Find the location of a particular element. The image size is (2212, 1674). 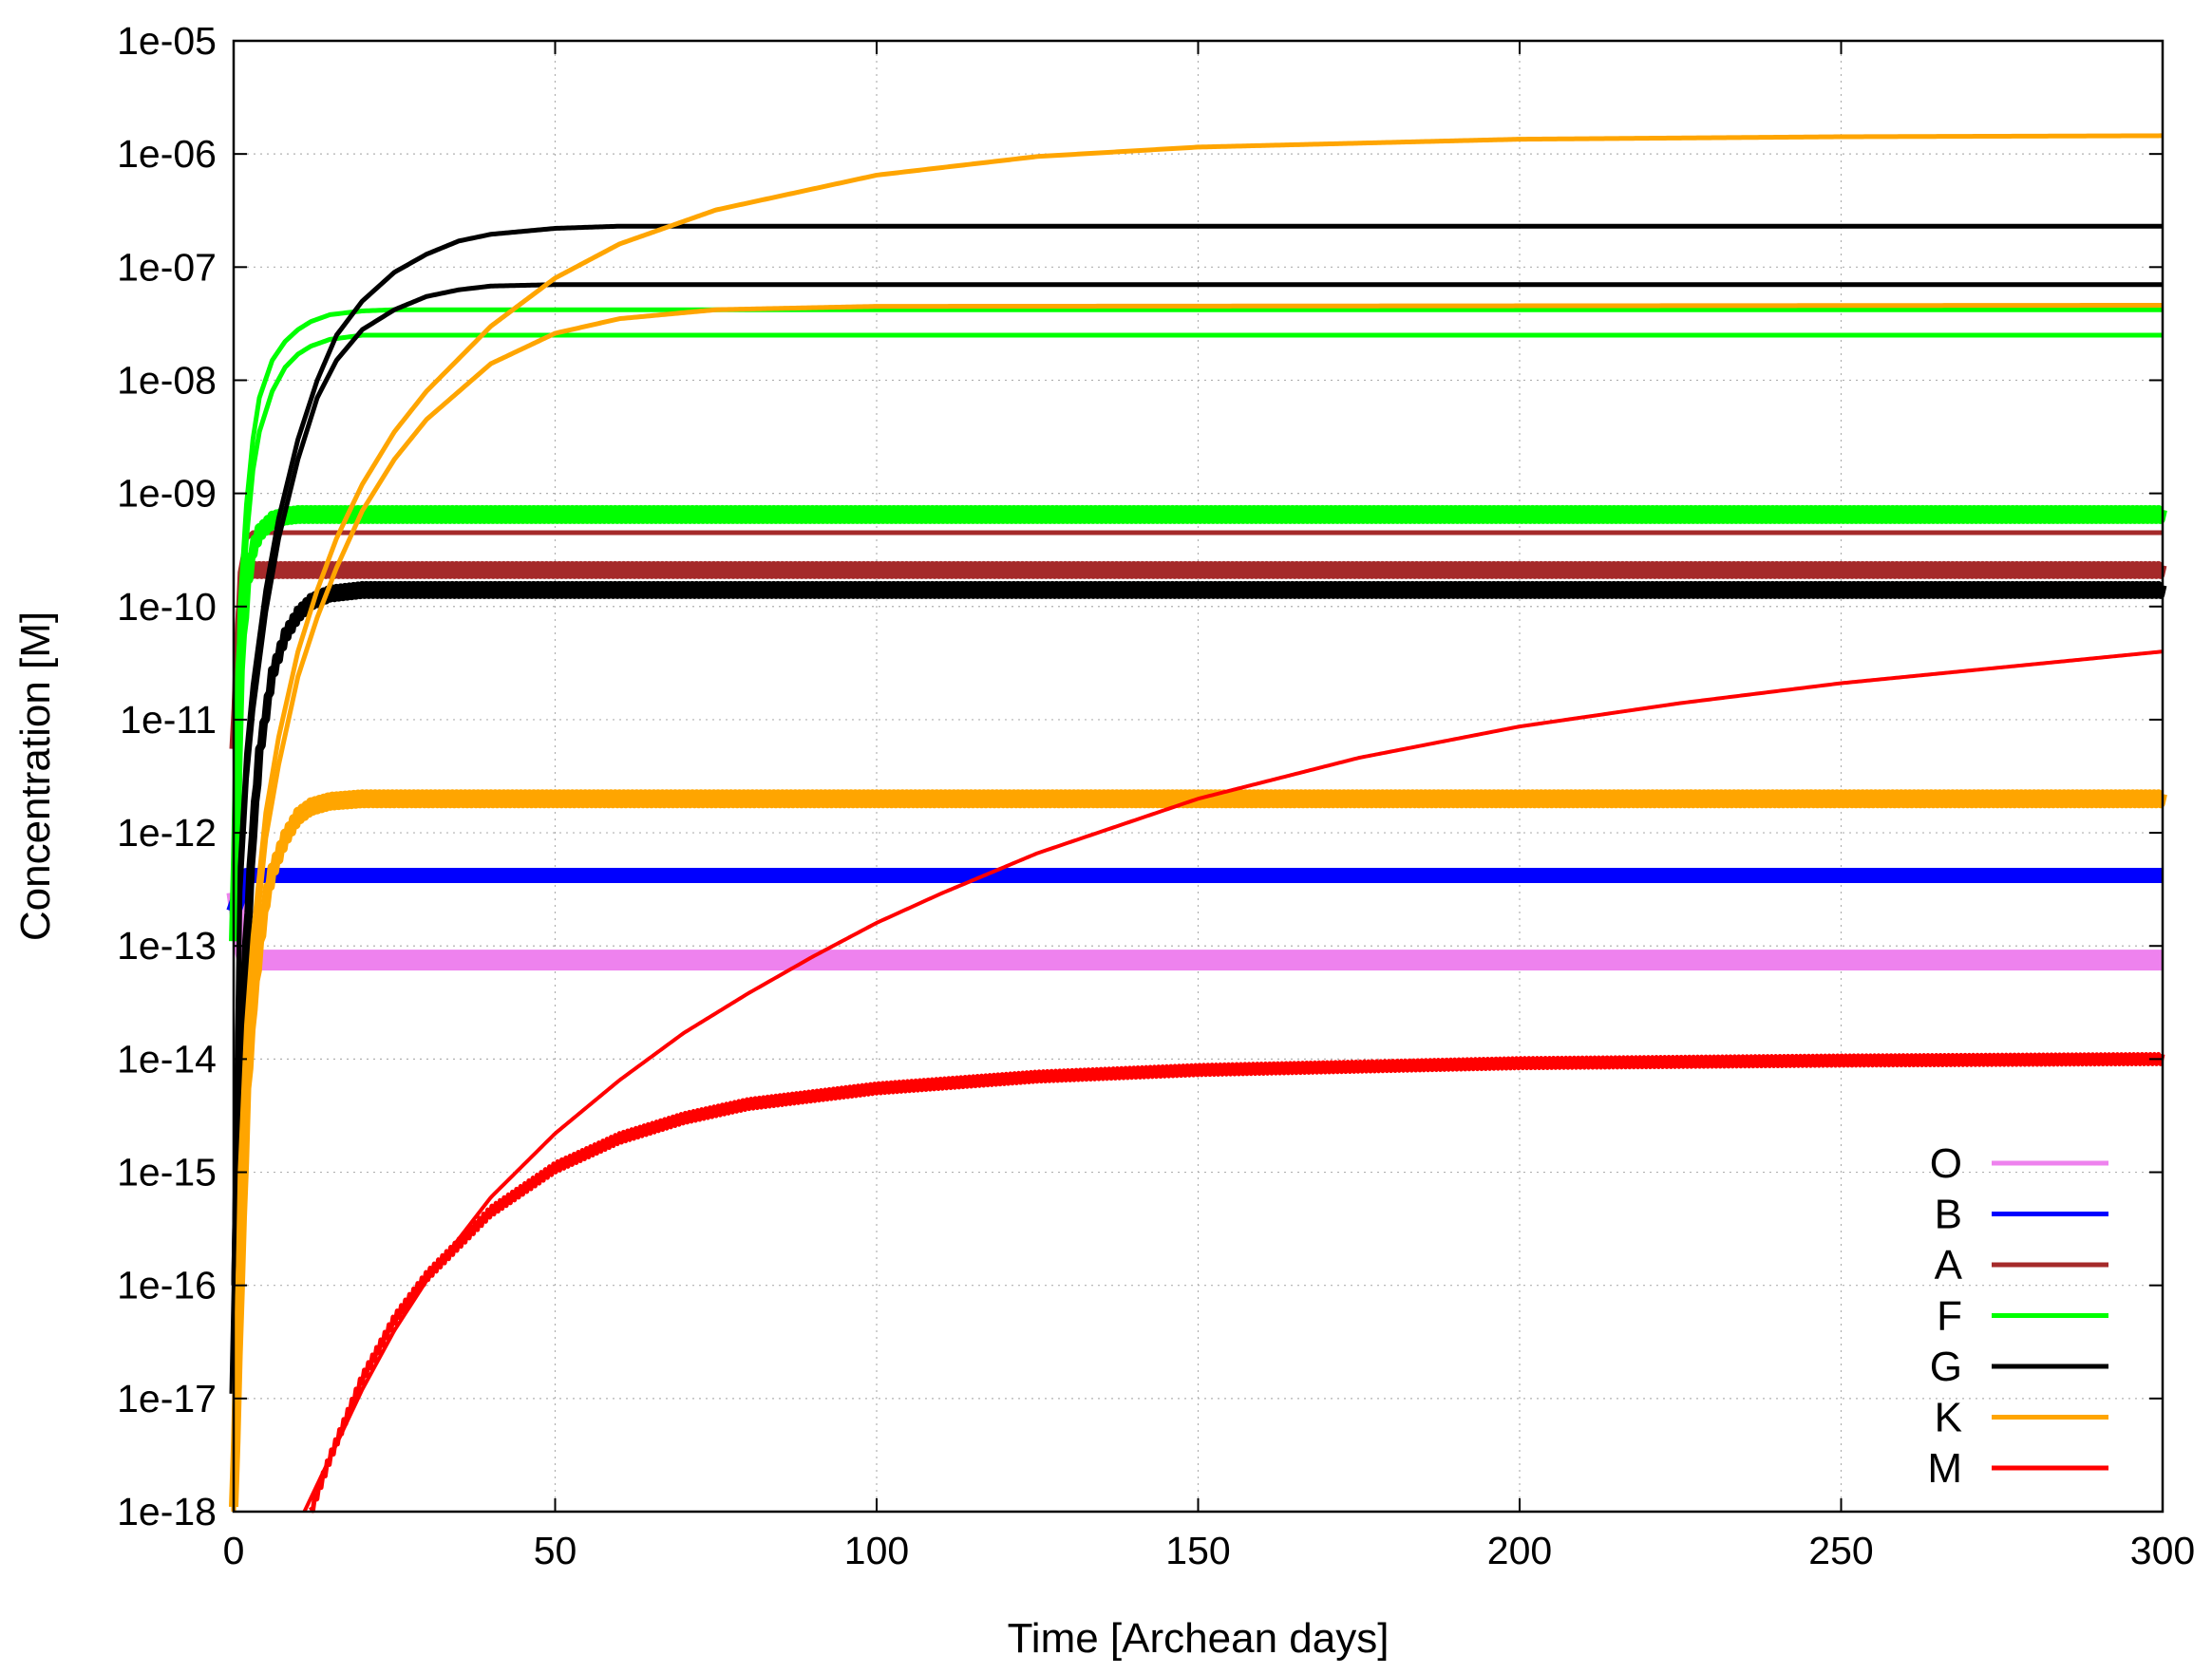

y-tick-label: 1e-16 is located at coordinates (167, 1285).